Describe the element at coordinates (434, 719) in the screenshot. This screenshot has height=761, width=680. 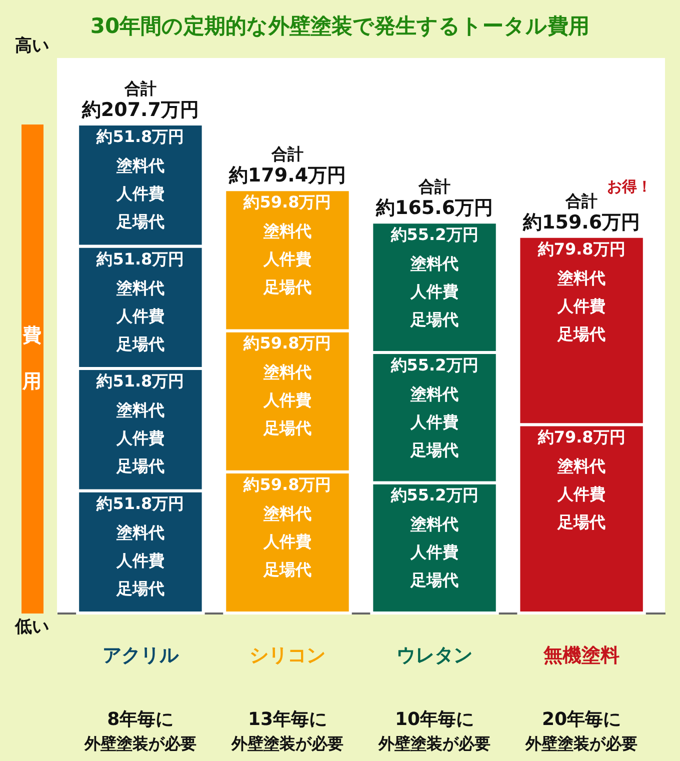
I see `text: 10年毎に` at that location.